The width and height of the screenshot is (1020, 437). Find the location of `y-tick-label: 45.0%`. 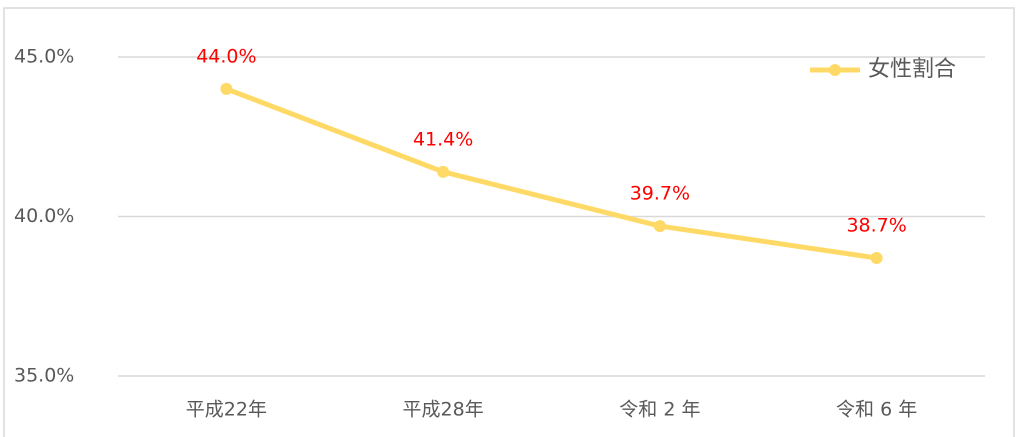

y-tick-label: 45.0% is located at coordinates (44, 57).